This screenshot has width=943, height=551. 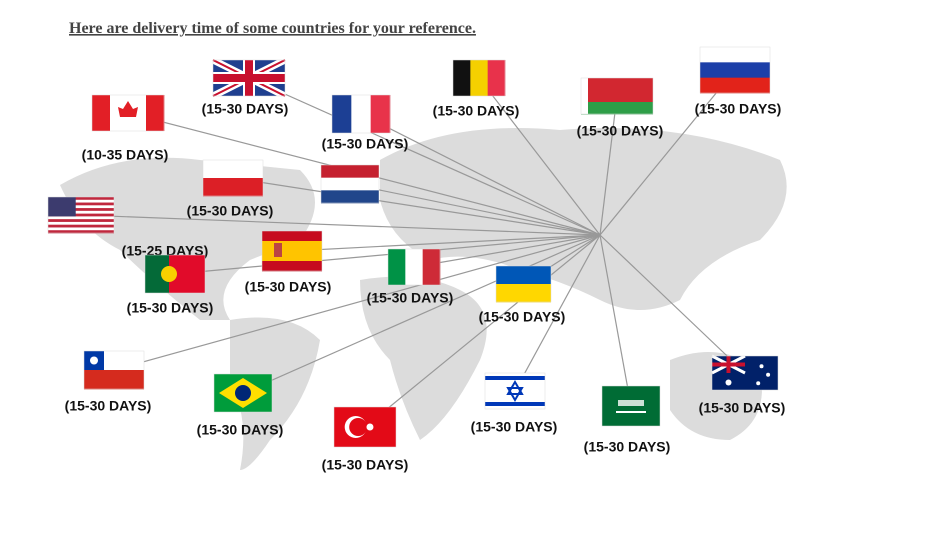 I want to click on delivery-time-label: (15-25 DAYS), so click(x=165, y=251).